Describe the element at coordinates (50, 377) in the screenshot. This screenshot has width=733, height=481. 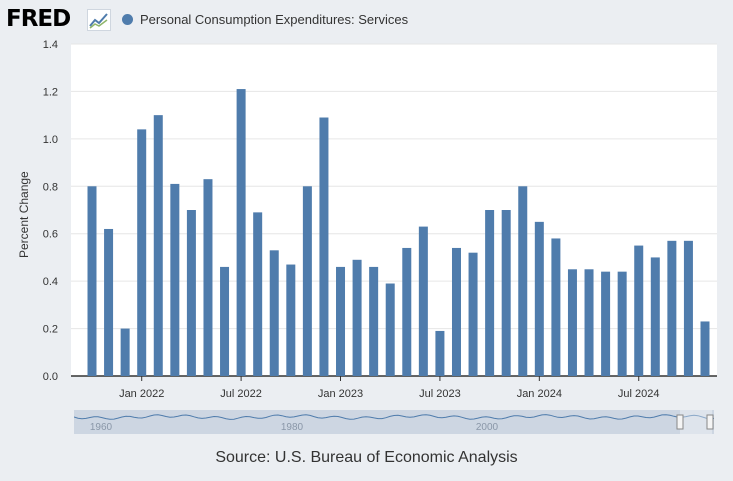
I see `y-tick-label: 0.0` at that location.